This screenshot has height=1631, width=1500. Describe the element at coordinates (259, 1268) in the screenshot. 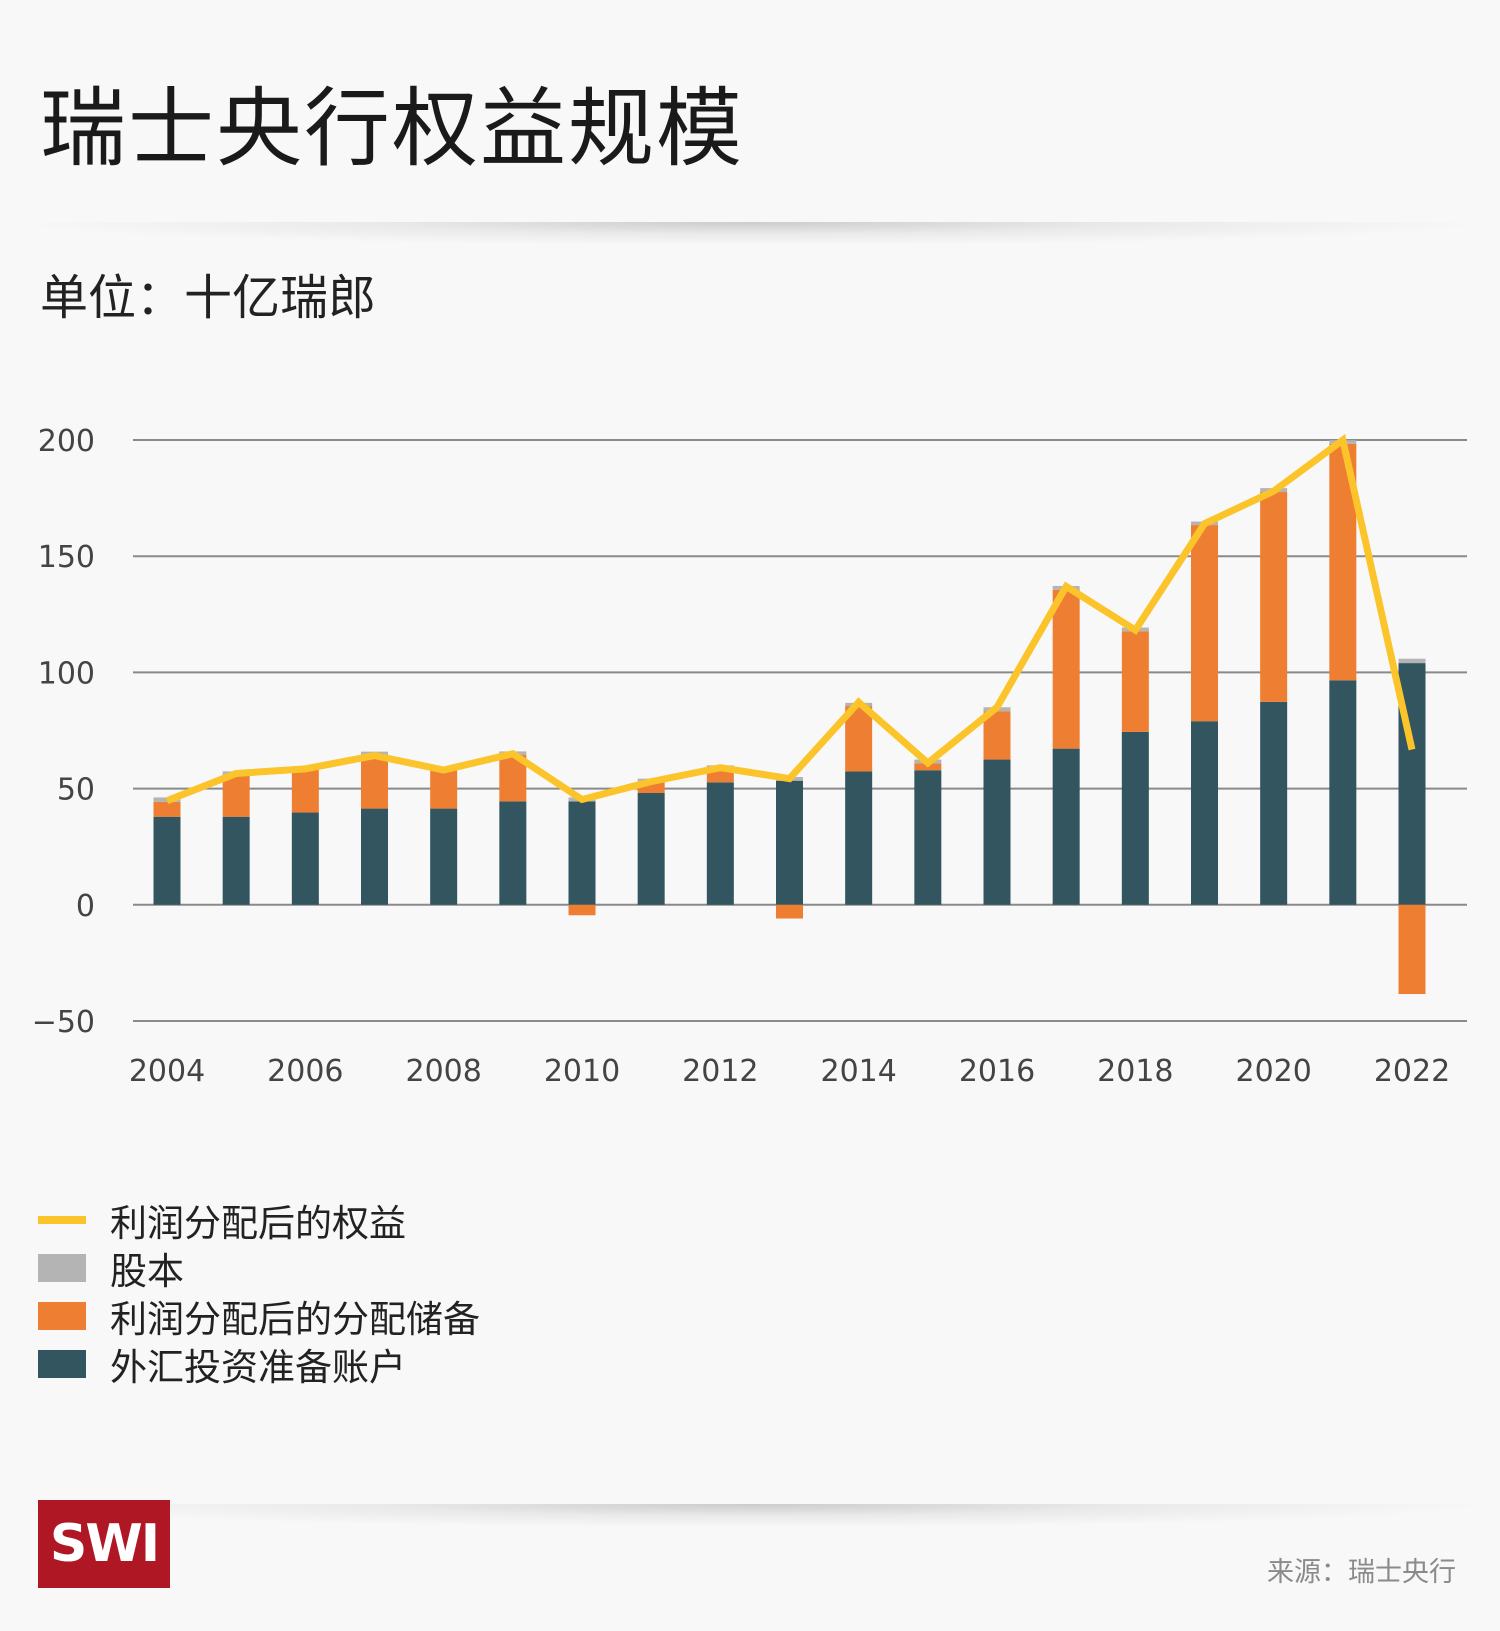

I see `legend-item-share-capital: 股本` at that location.